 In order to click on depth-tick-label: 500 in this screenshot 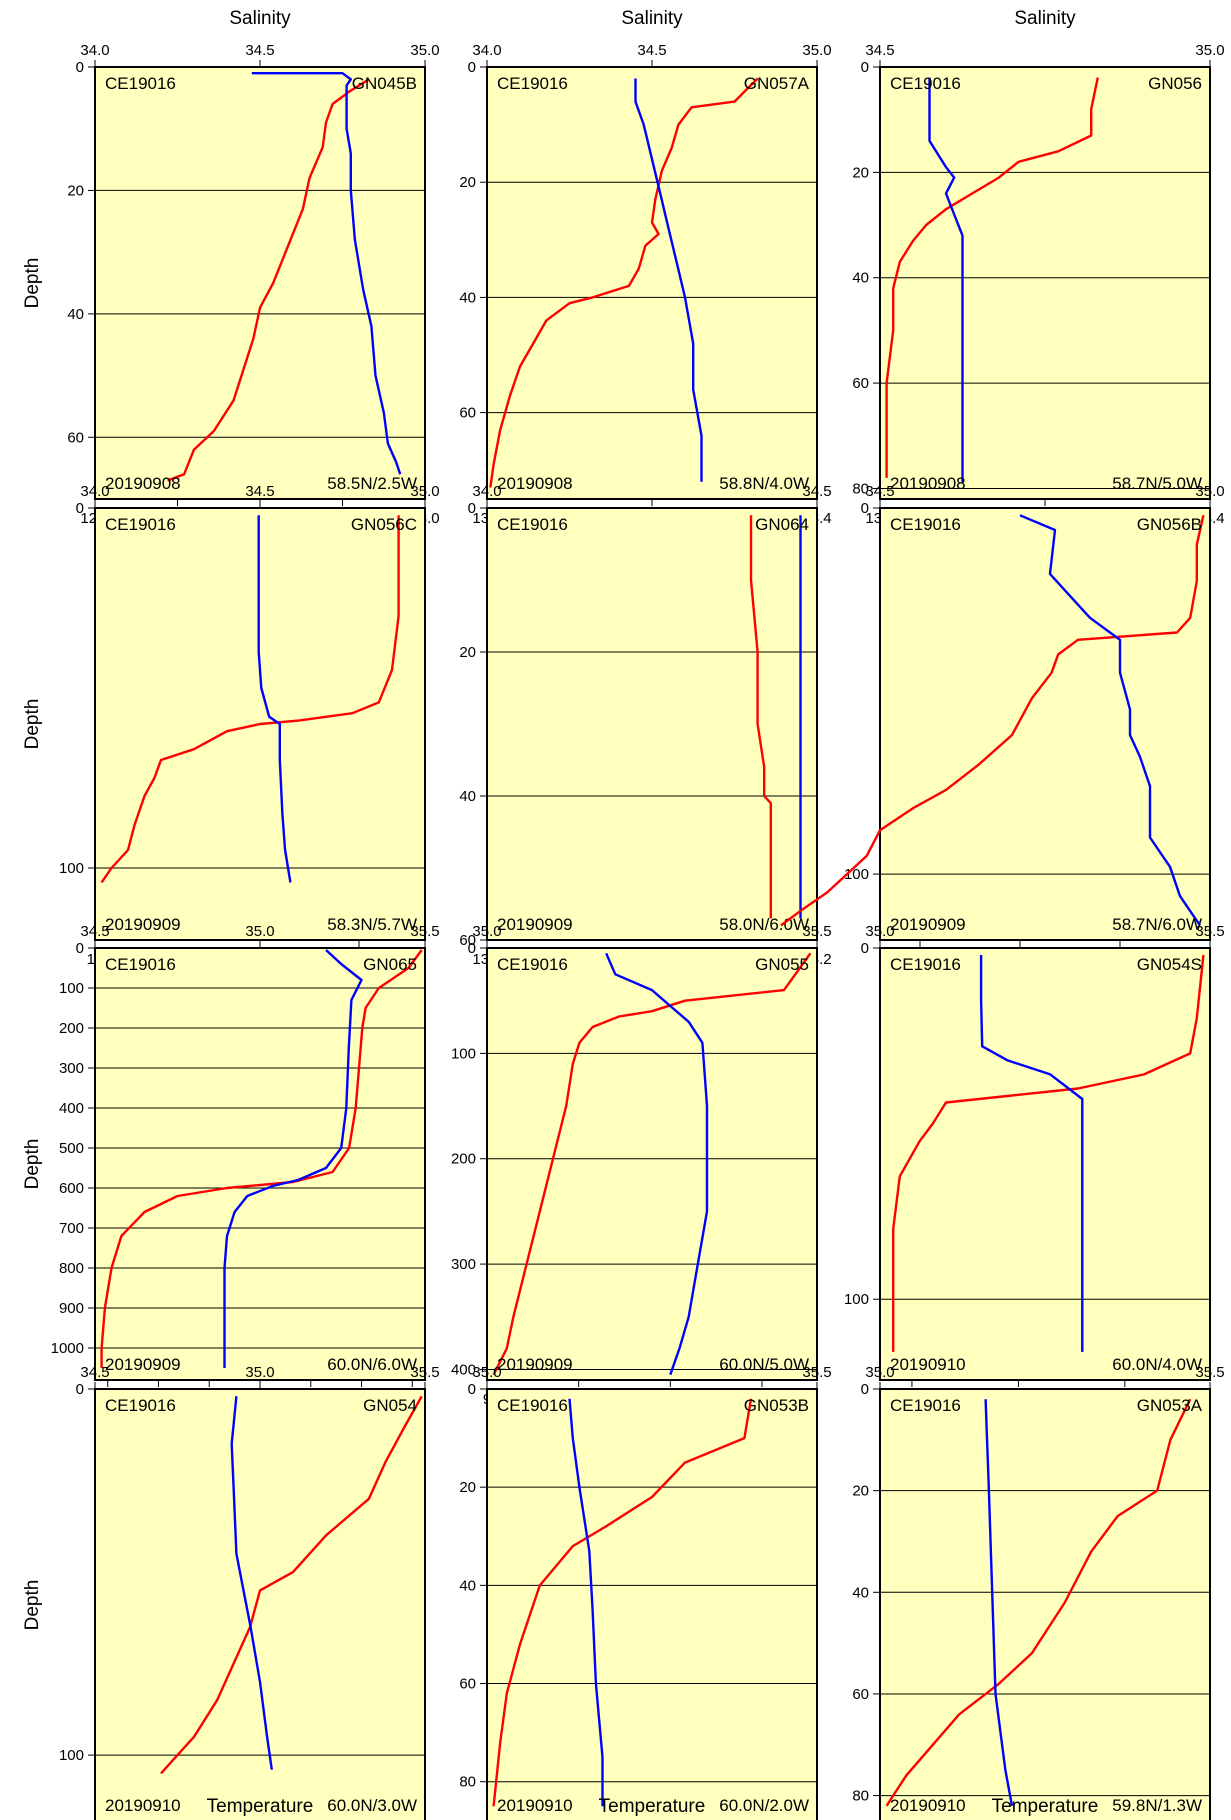, I will do `click(71, 1148)`.